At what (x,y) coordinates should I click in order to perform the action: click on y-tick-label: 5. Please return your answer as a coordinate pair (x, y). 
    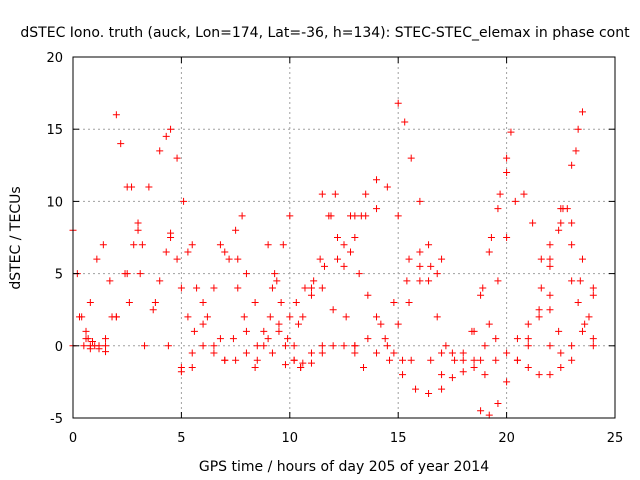
    Looking at the image, I should click on (59, 275).